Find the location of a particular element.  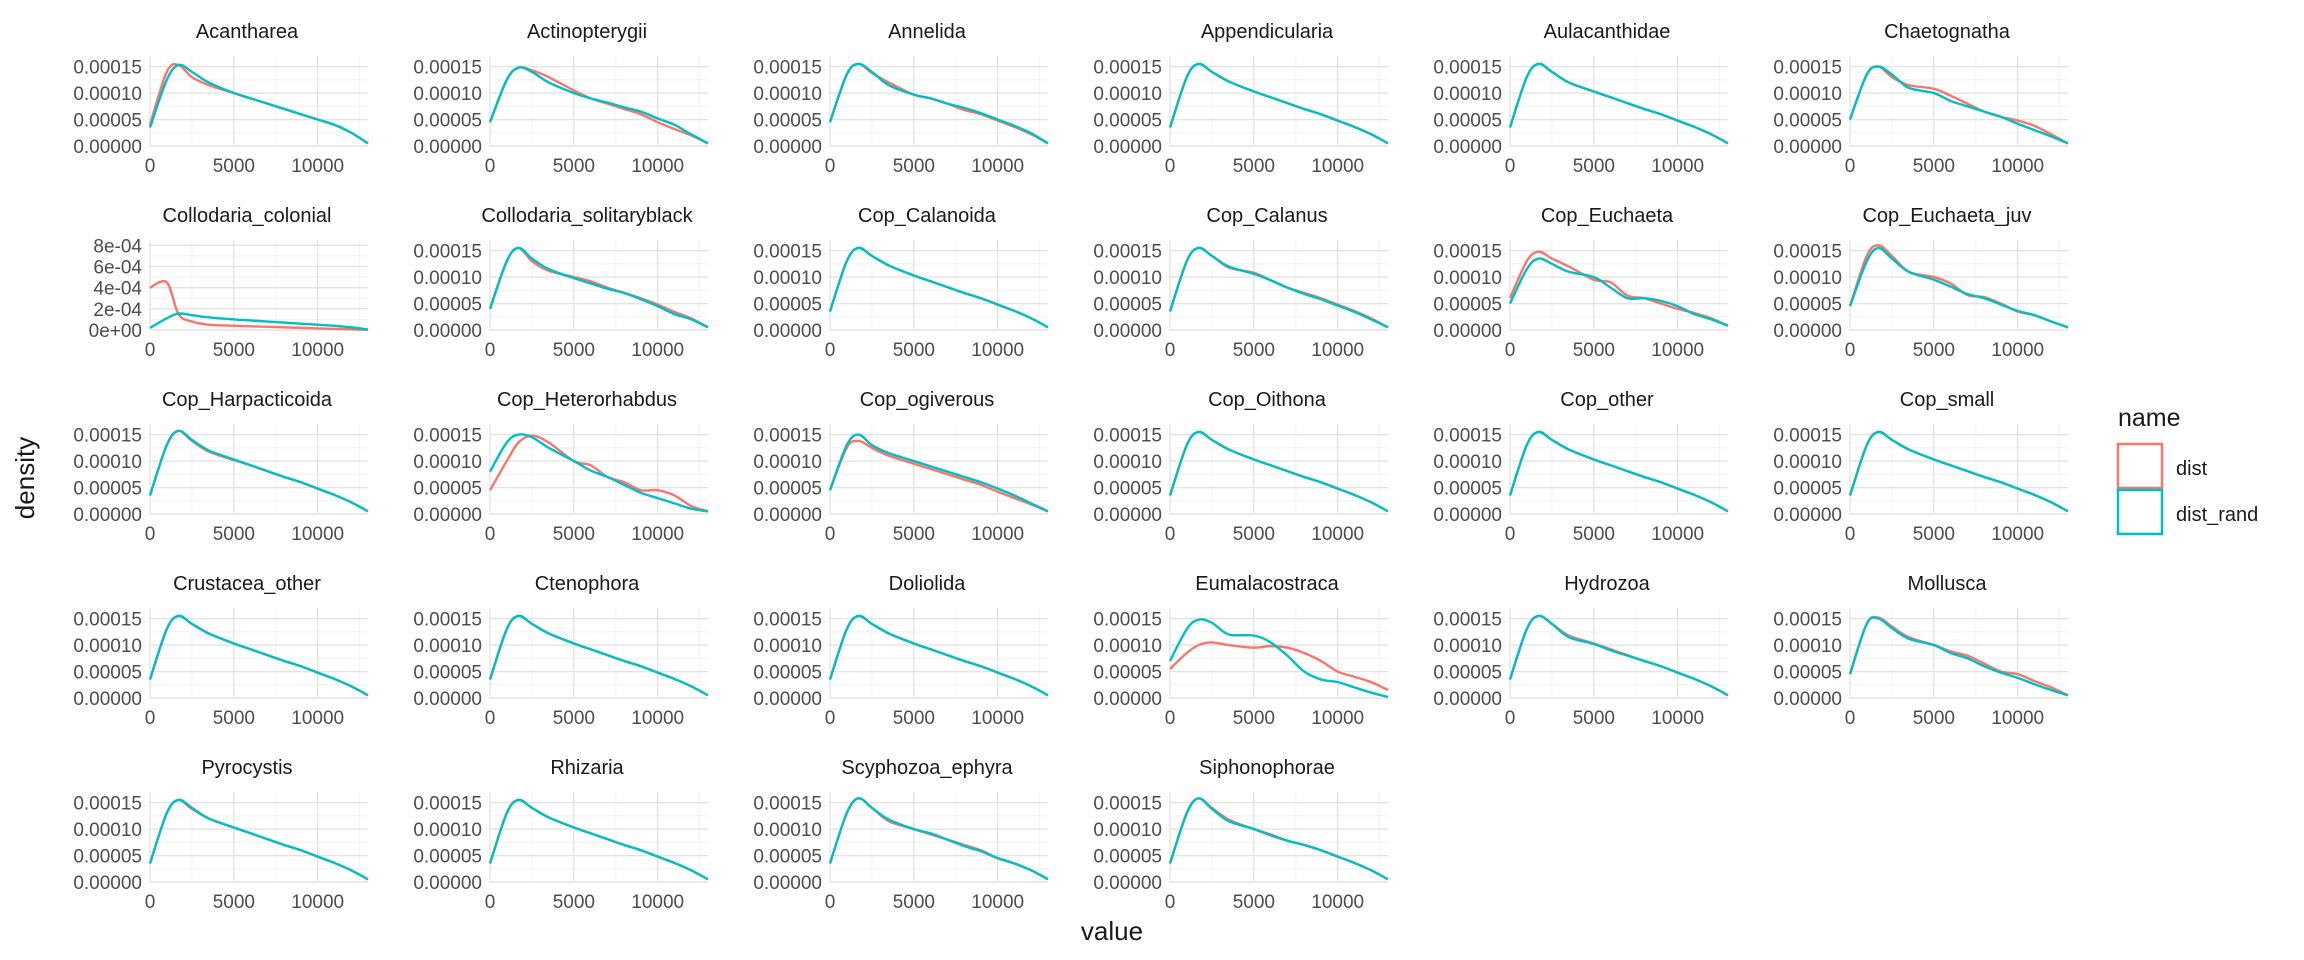

legend-label-dist: dist is located at coordinates (2192, 469).